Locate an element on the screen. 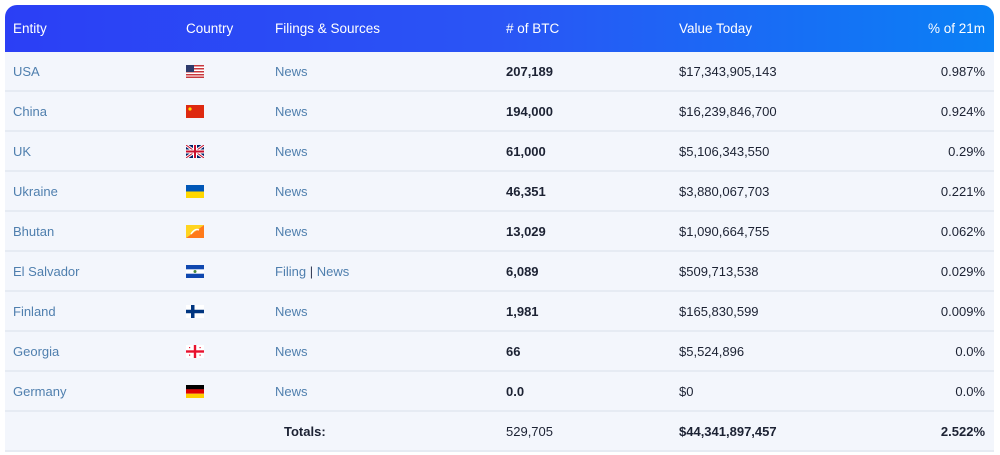 This screenshot has height=455, width=1000. btc-amount: 1,981 is located at coordinates (522, 311).